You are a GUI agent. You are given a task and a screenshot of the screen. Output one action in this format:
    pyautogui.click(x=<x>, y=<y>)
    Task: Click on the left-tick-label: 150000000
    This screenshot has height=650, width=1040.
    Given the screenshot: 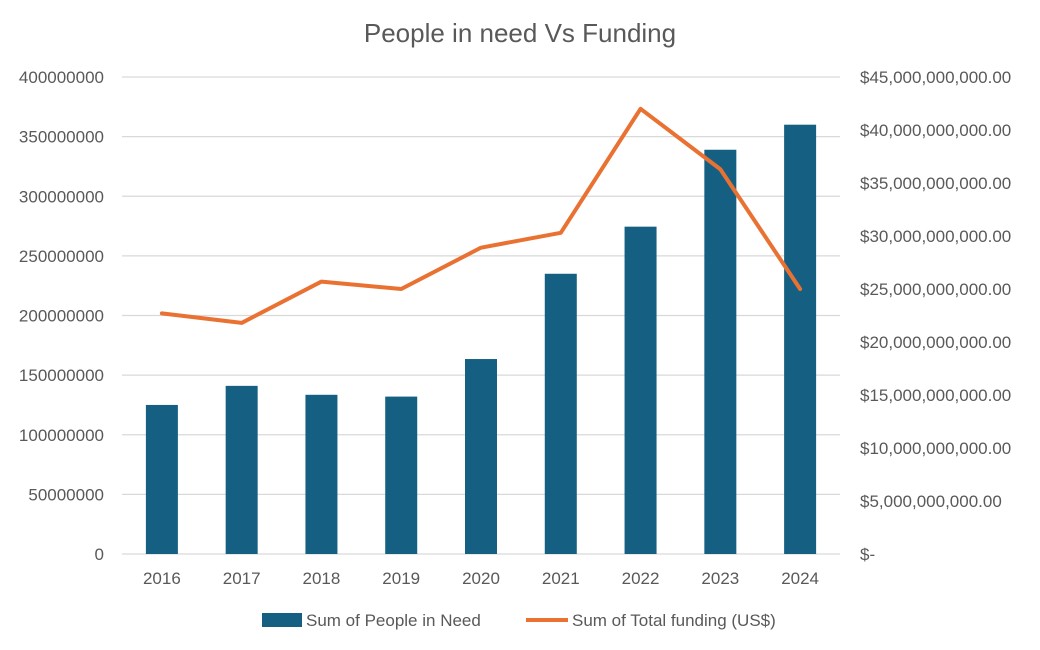 What is the action you would take?
    pyautogui.click(x=61, y=375)
    